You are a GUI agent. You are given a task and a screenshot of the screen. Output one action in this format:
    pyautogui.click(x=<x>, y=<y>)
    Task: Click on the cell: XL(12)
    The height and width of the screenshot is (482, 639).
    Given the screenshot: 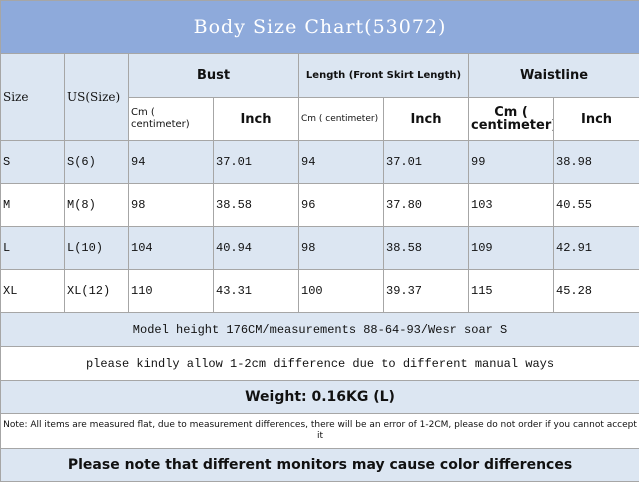 What is the action you would take?
    pyautogui.click(x=97, y=291)
    